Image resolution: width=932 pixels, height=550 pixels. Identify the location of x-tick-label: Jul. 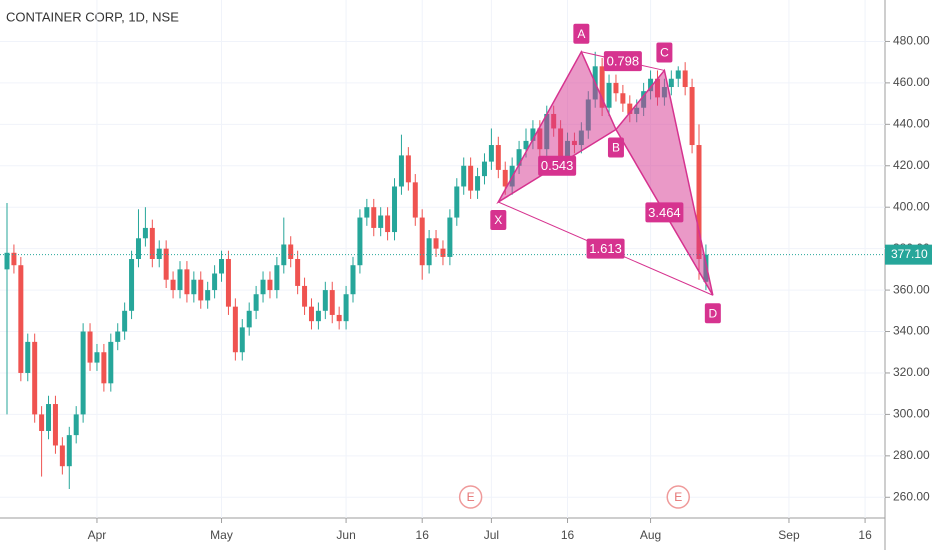
(491, 535).